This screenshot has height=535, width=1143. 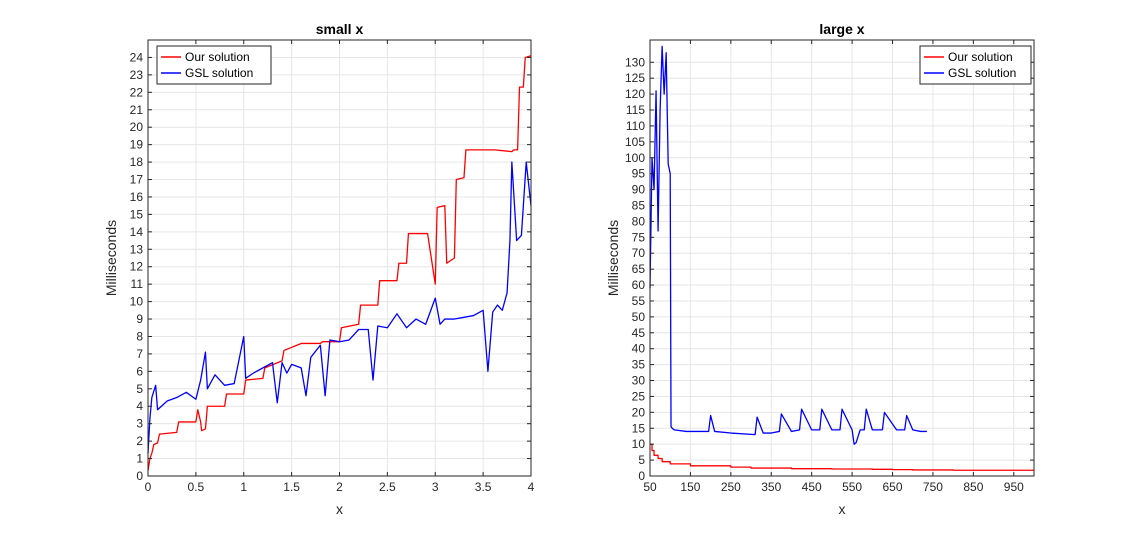 I want to click on y-tick-label: 85, so click(x=639, y=205).